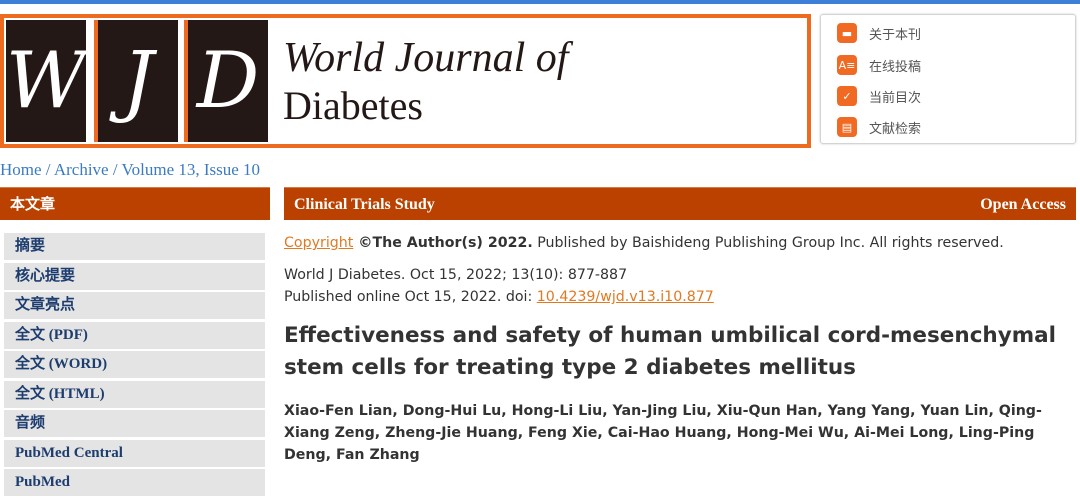 The width and height of the screenshot is (1080, 499). I want to click on published-text: Published online Oct 15, 2022. doi:, so click(410, 297).